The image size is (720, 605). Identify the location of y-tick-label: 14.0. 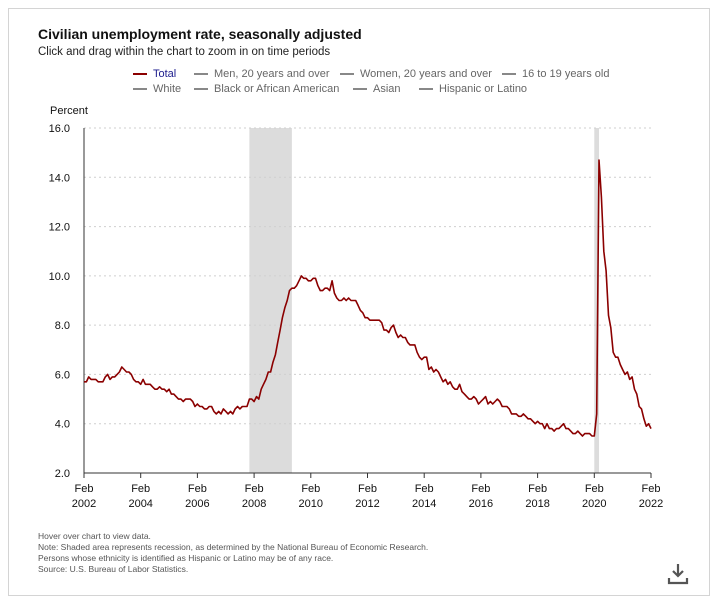
(59, 178).